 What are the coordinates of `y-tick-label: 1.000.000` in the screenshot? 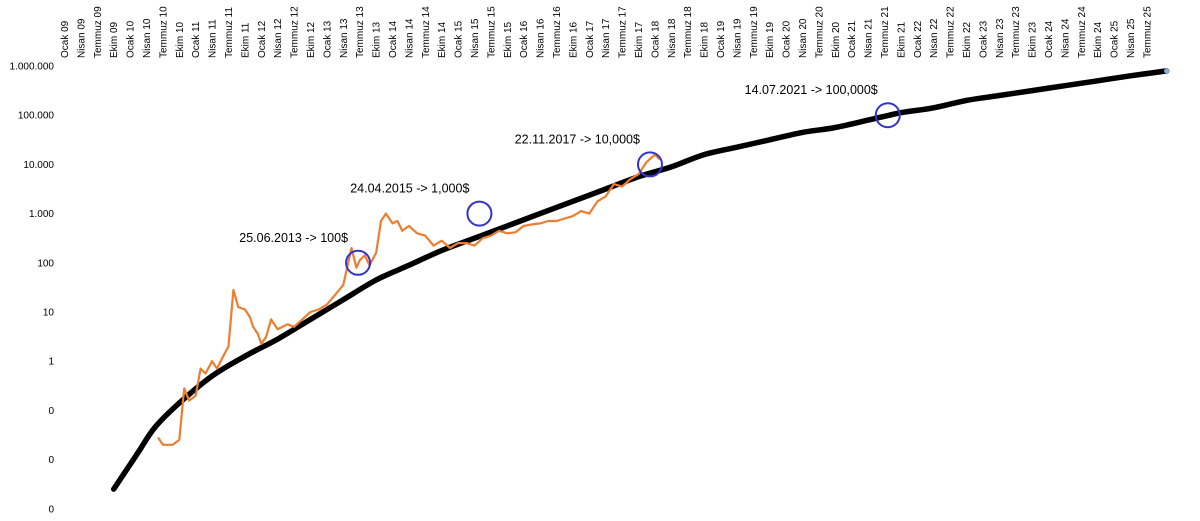 It's located at (32, 67).